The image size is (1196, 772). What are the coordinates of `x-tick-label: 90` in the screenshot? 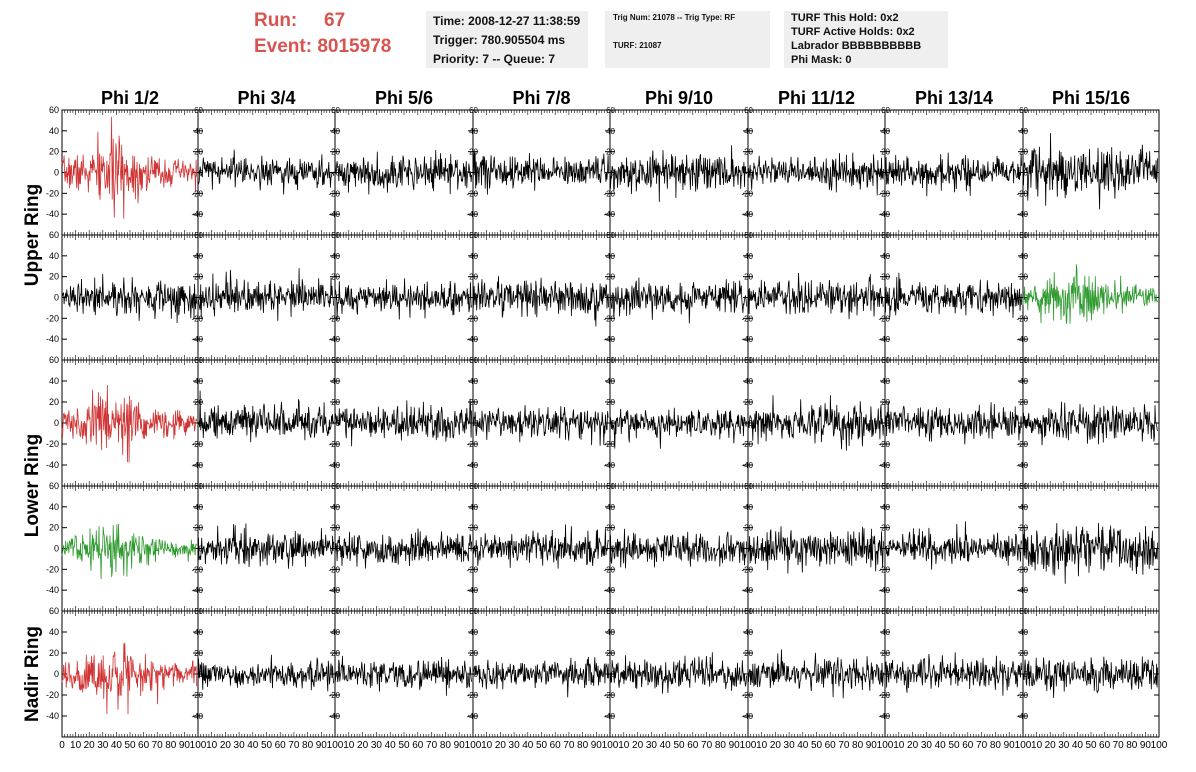 It's located at (185, 745).